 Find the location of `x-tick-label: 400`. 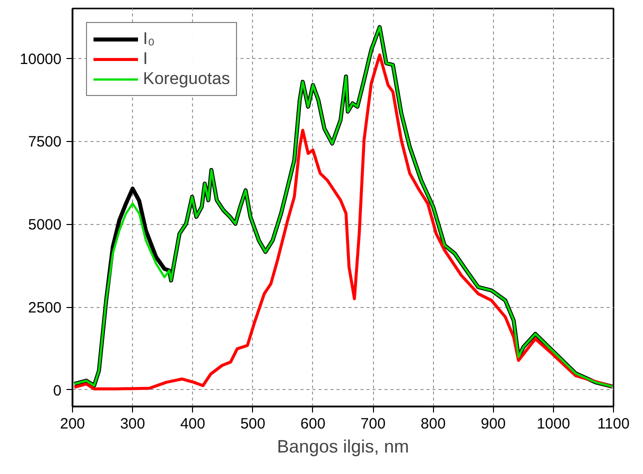

x-tick-label: 400 is located at coordinates (193, 424).